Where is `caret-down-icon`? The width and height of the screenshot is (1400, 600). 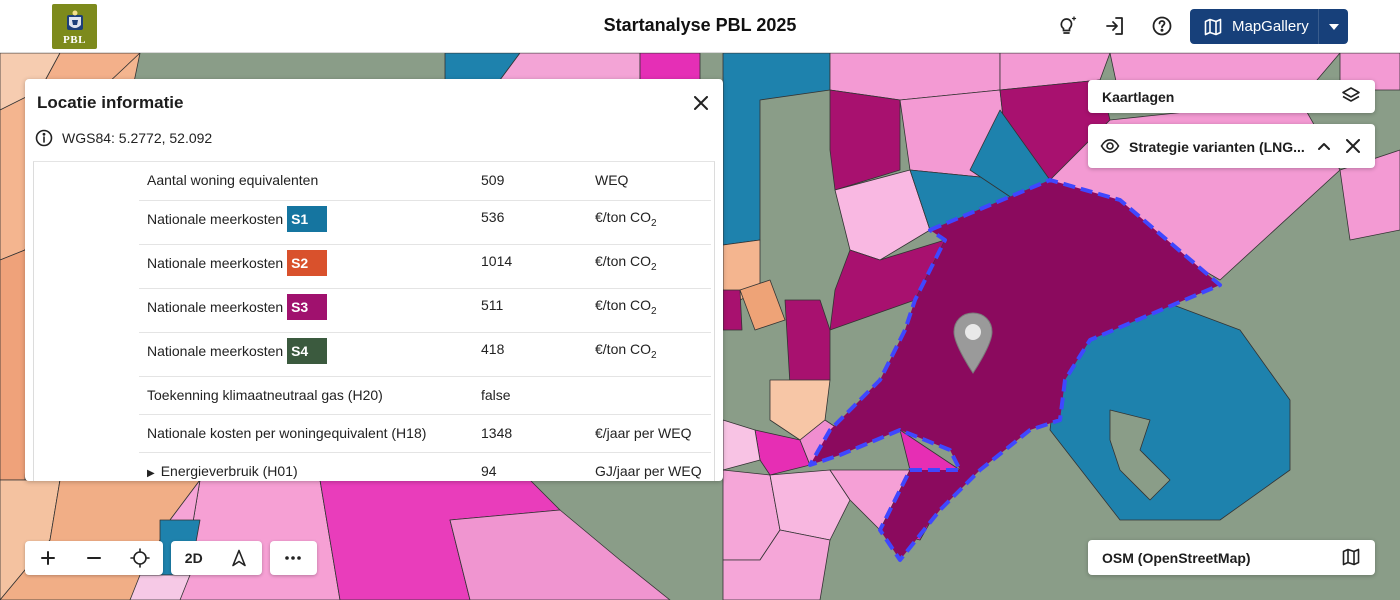
caret-down-icon is located at coordinates (1333, 26).